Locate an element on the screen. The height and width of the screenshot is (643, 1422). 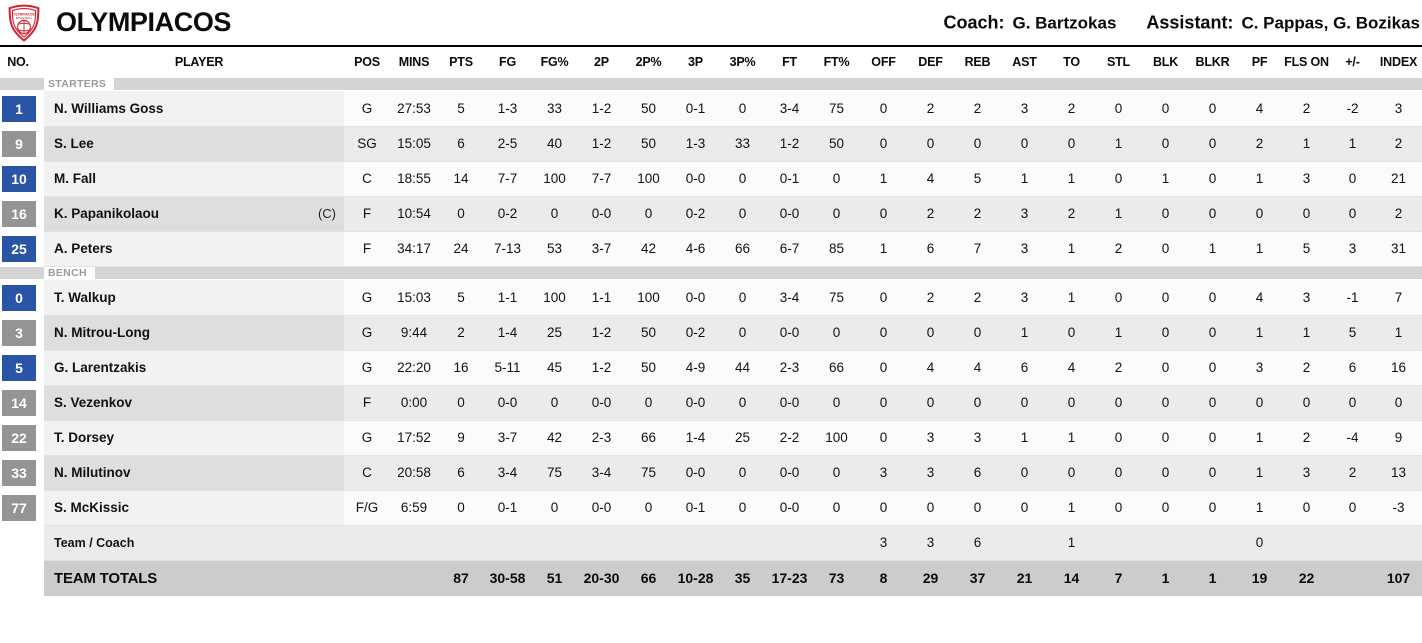
stat-pm: -1 is located at coordinates (1352, 298).